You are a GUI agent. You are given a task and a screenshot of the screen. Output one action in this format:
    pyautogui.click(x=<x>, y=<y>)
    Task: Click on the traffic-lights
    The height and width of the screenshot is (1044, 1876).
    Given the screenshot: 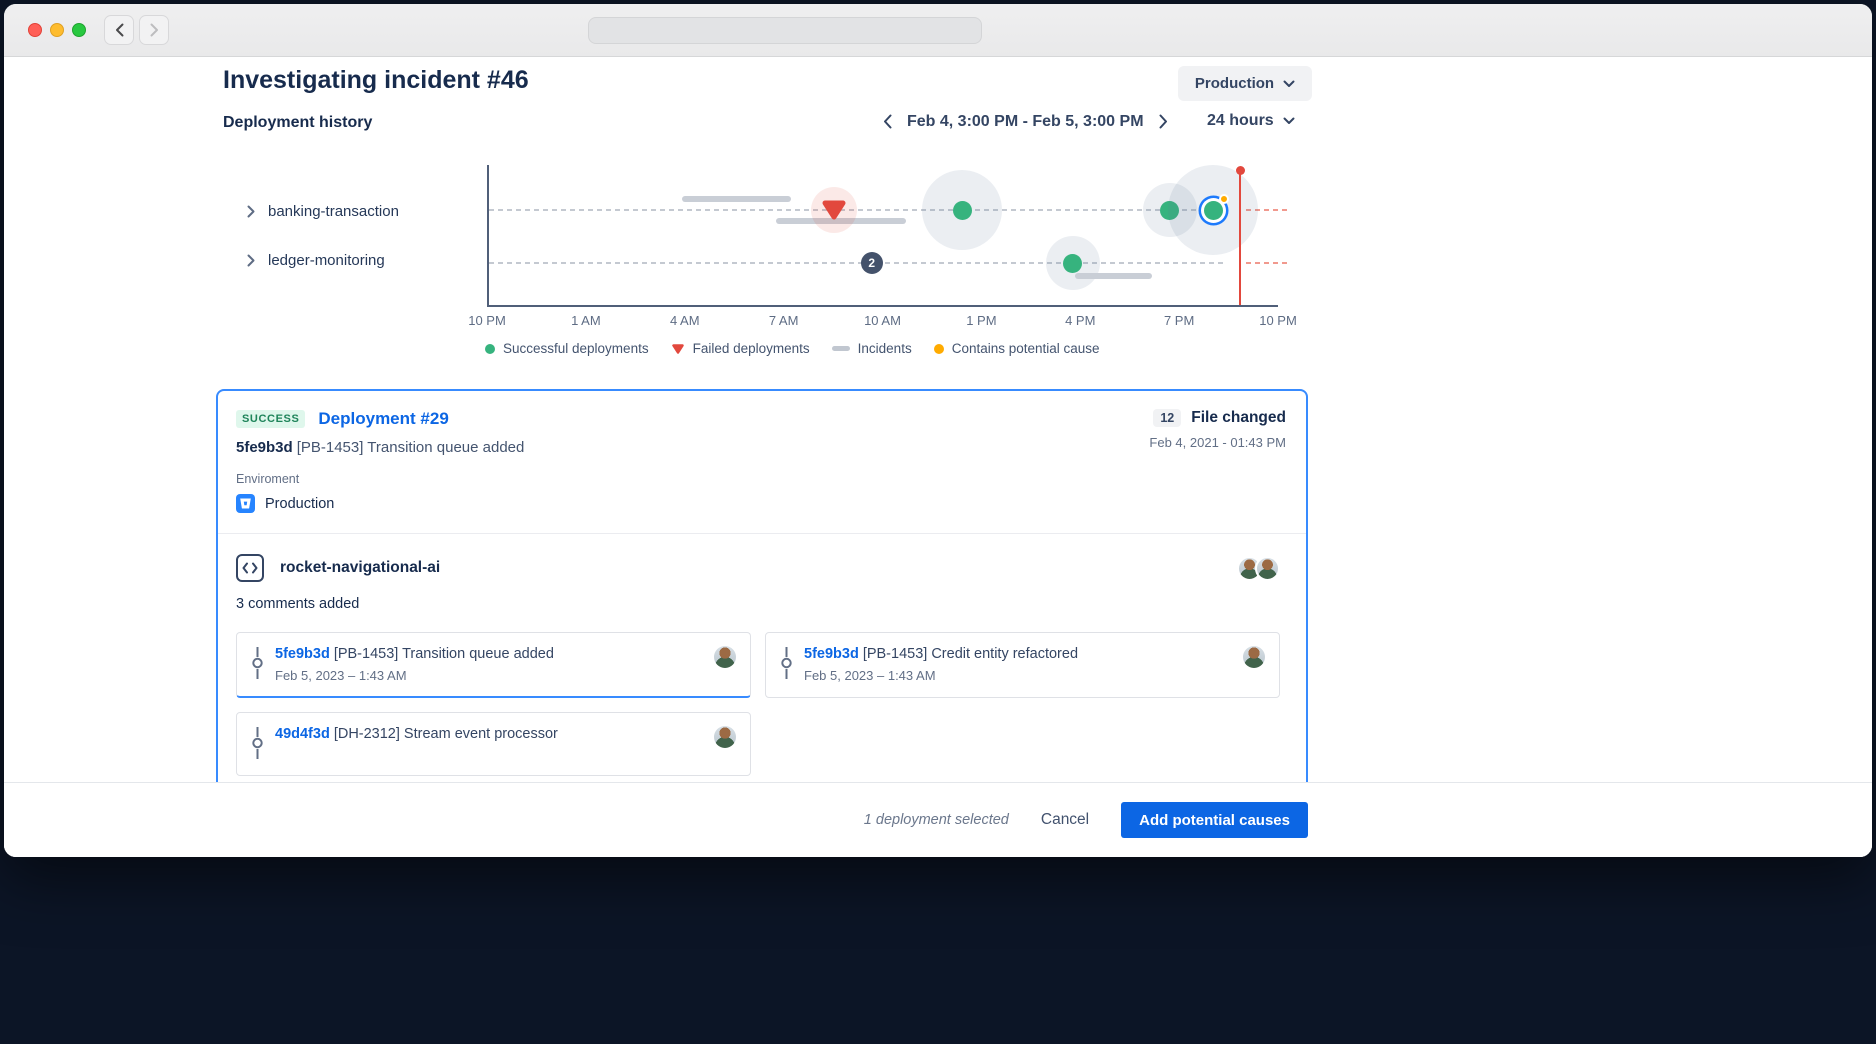 What is the action you would take?
    pyautogui.click(x=57, y=30)
    